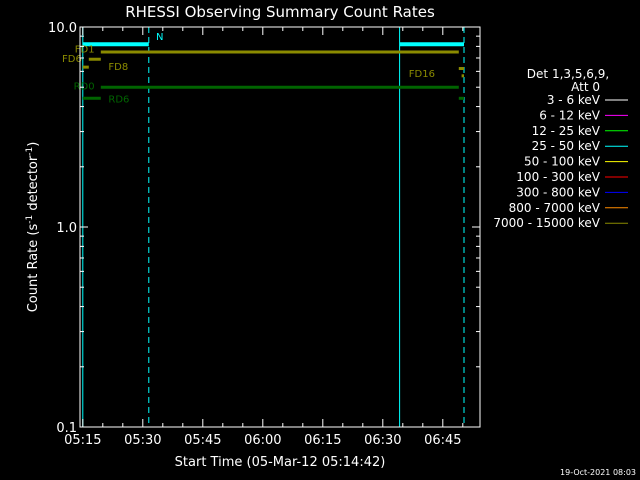 The width and height of the screenshot is (640, 480). I want to click on x-tick-label-0: 05:15, so click(82, 440).